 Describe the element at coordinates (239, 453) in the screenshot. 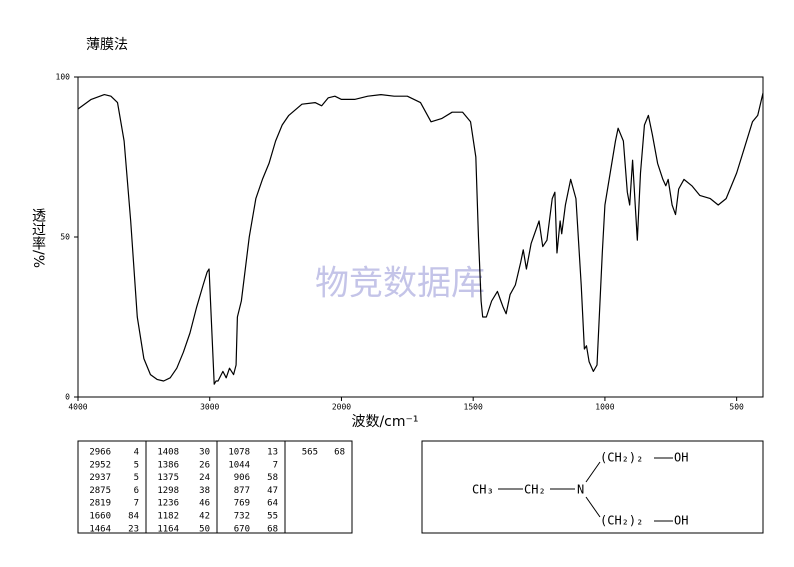

I see `peak-wavenumber: 1078` at that location.